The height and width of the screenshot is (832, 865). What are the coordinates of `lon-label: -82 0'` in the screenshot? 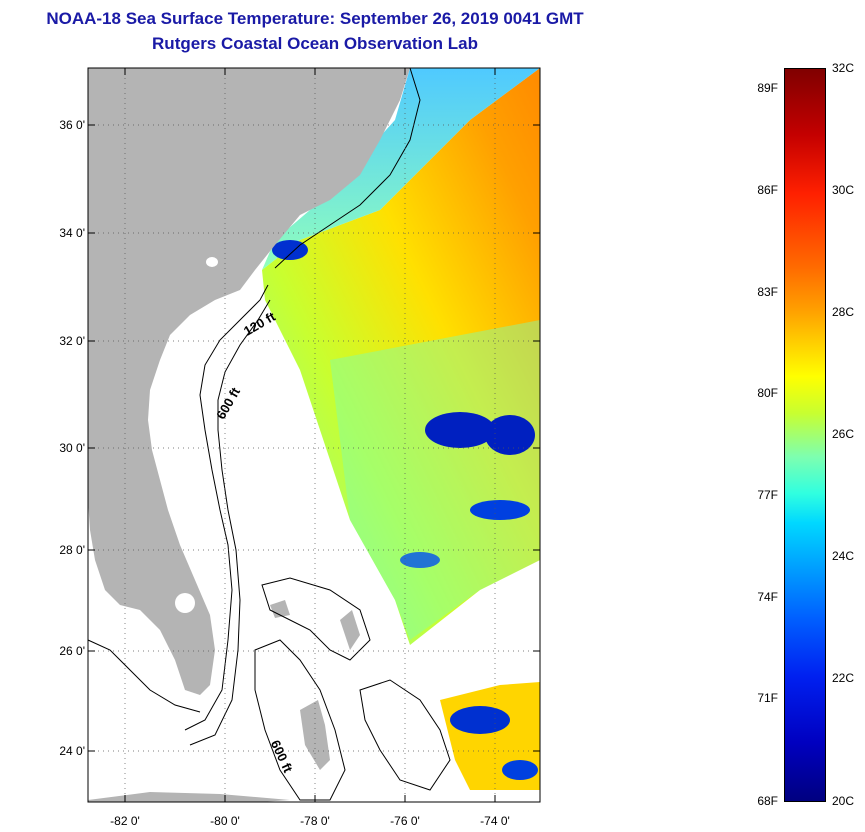 It's located at (125, 821).